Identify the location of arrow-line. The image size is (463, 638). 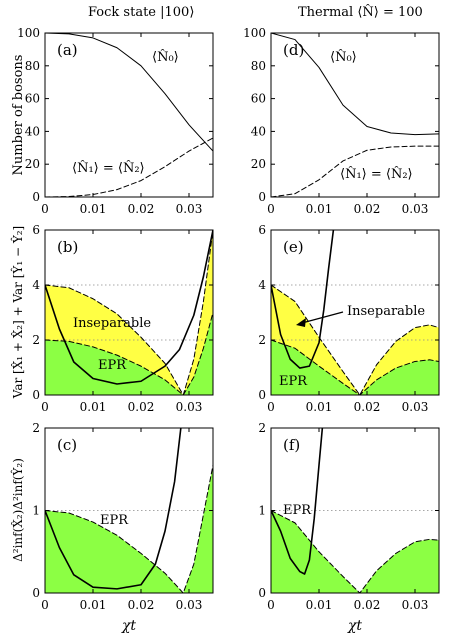
(322, 317).